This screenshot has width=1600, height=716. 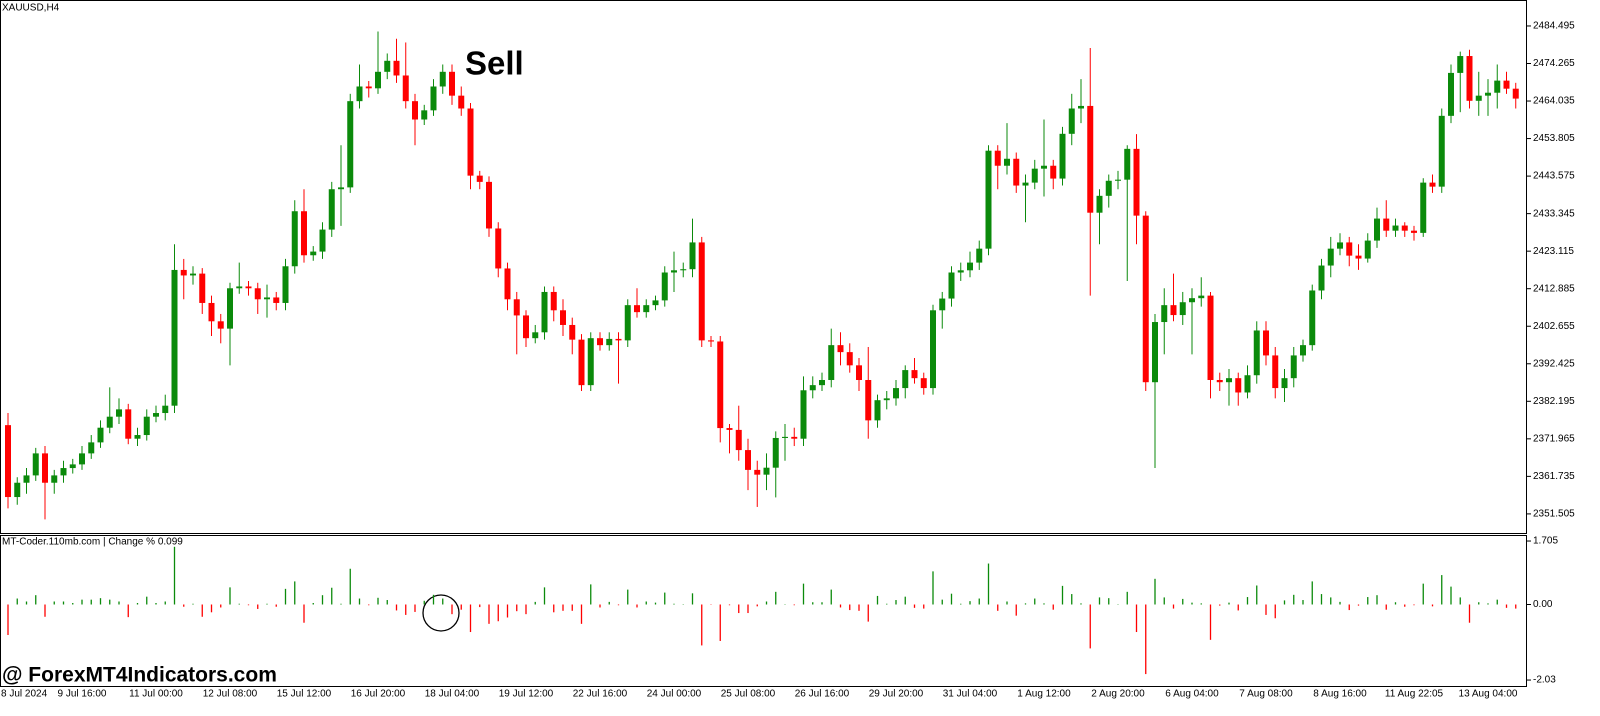 I want to click on x-tick-label: 31 Jul 04:00, so click(x=970, y=694).